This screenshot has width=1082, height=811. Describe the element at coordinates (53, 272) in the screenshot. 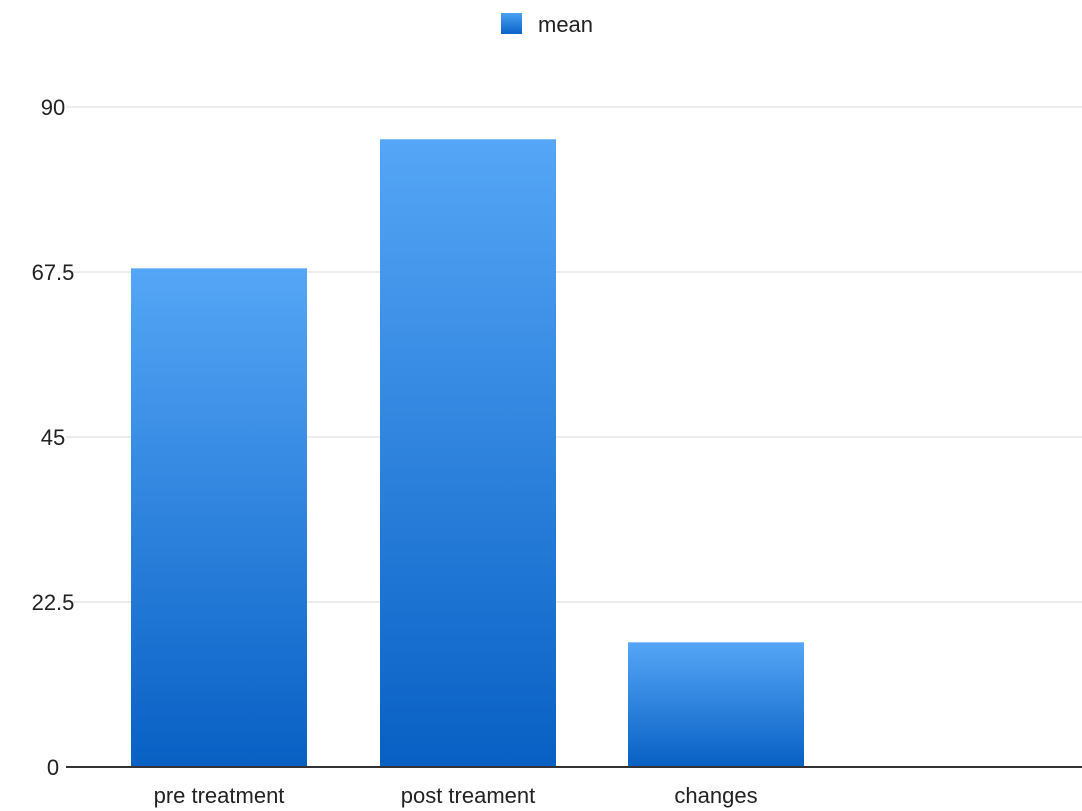

I see `y-tick-label: 67.5` at that location.